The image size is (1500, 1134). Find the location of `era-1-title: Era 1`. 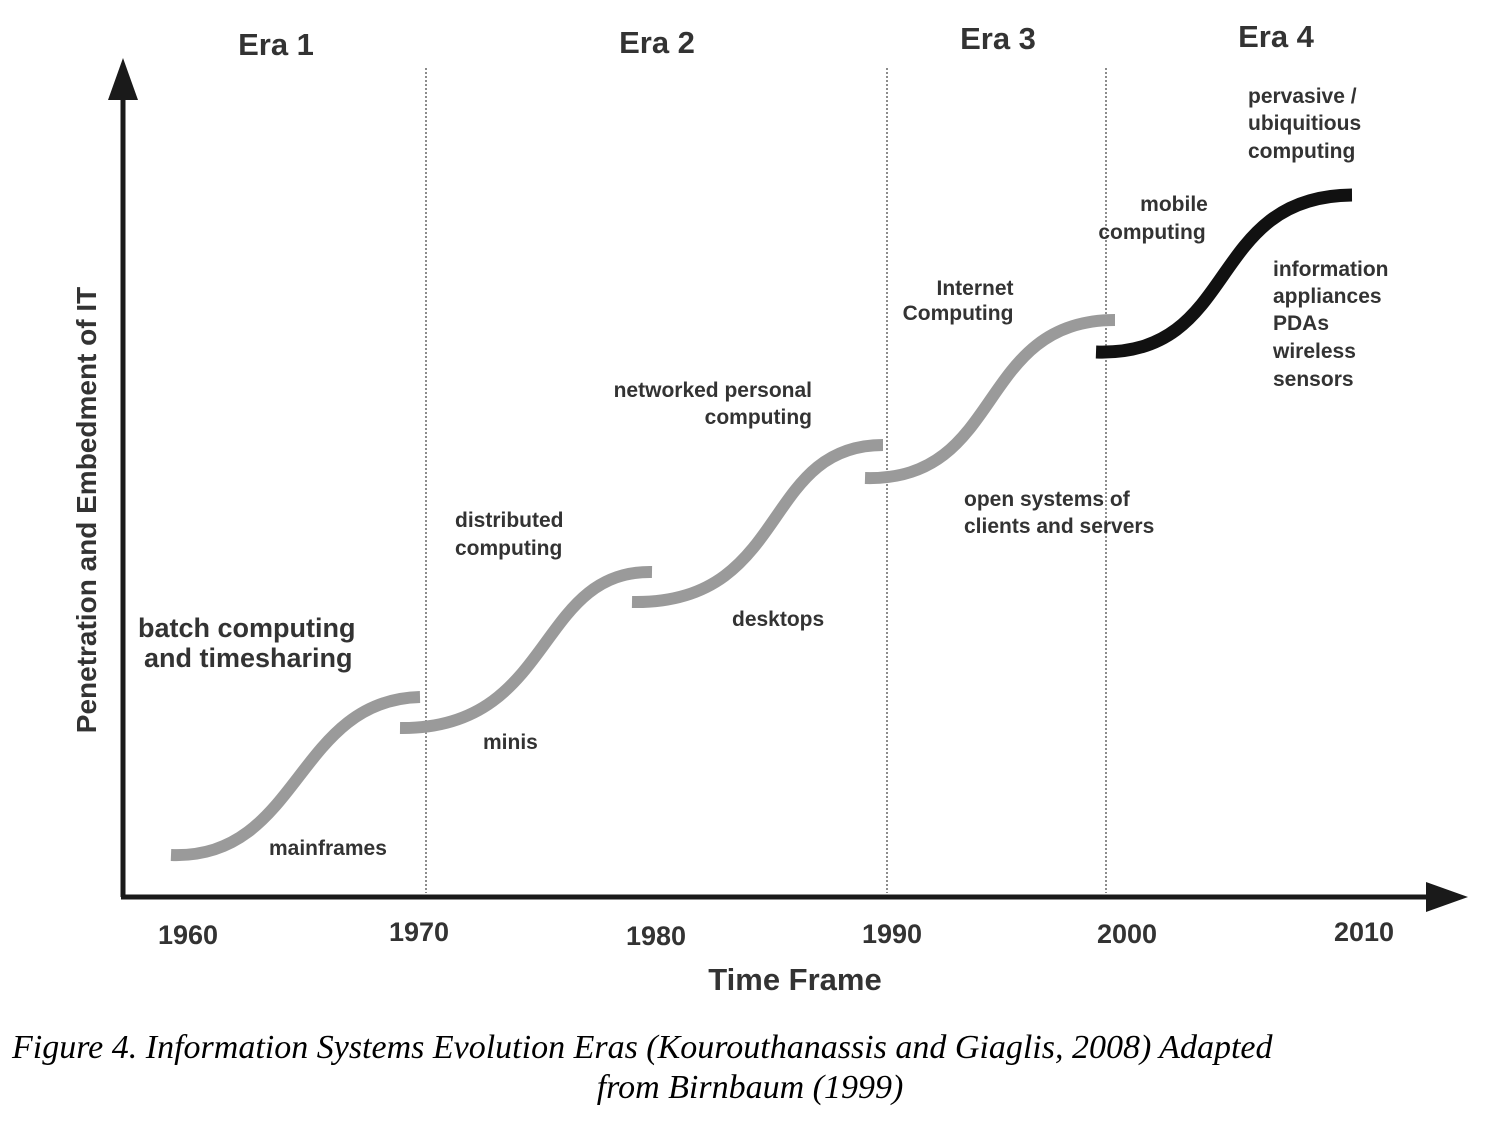

era-1-title: Era 1 is located at coordinates (276, 44).